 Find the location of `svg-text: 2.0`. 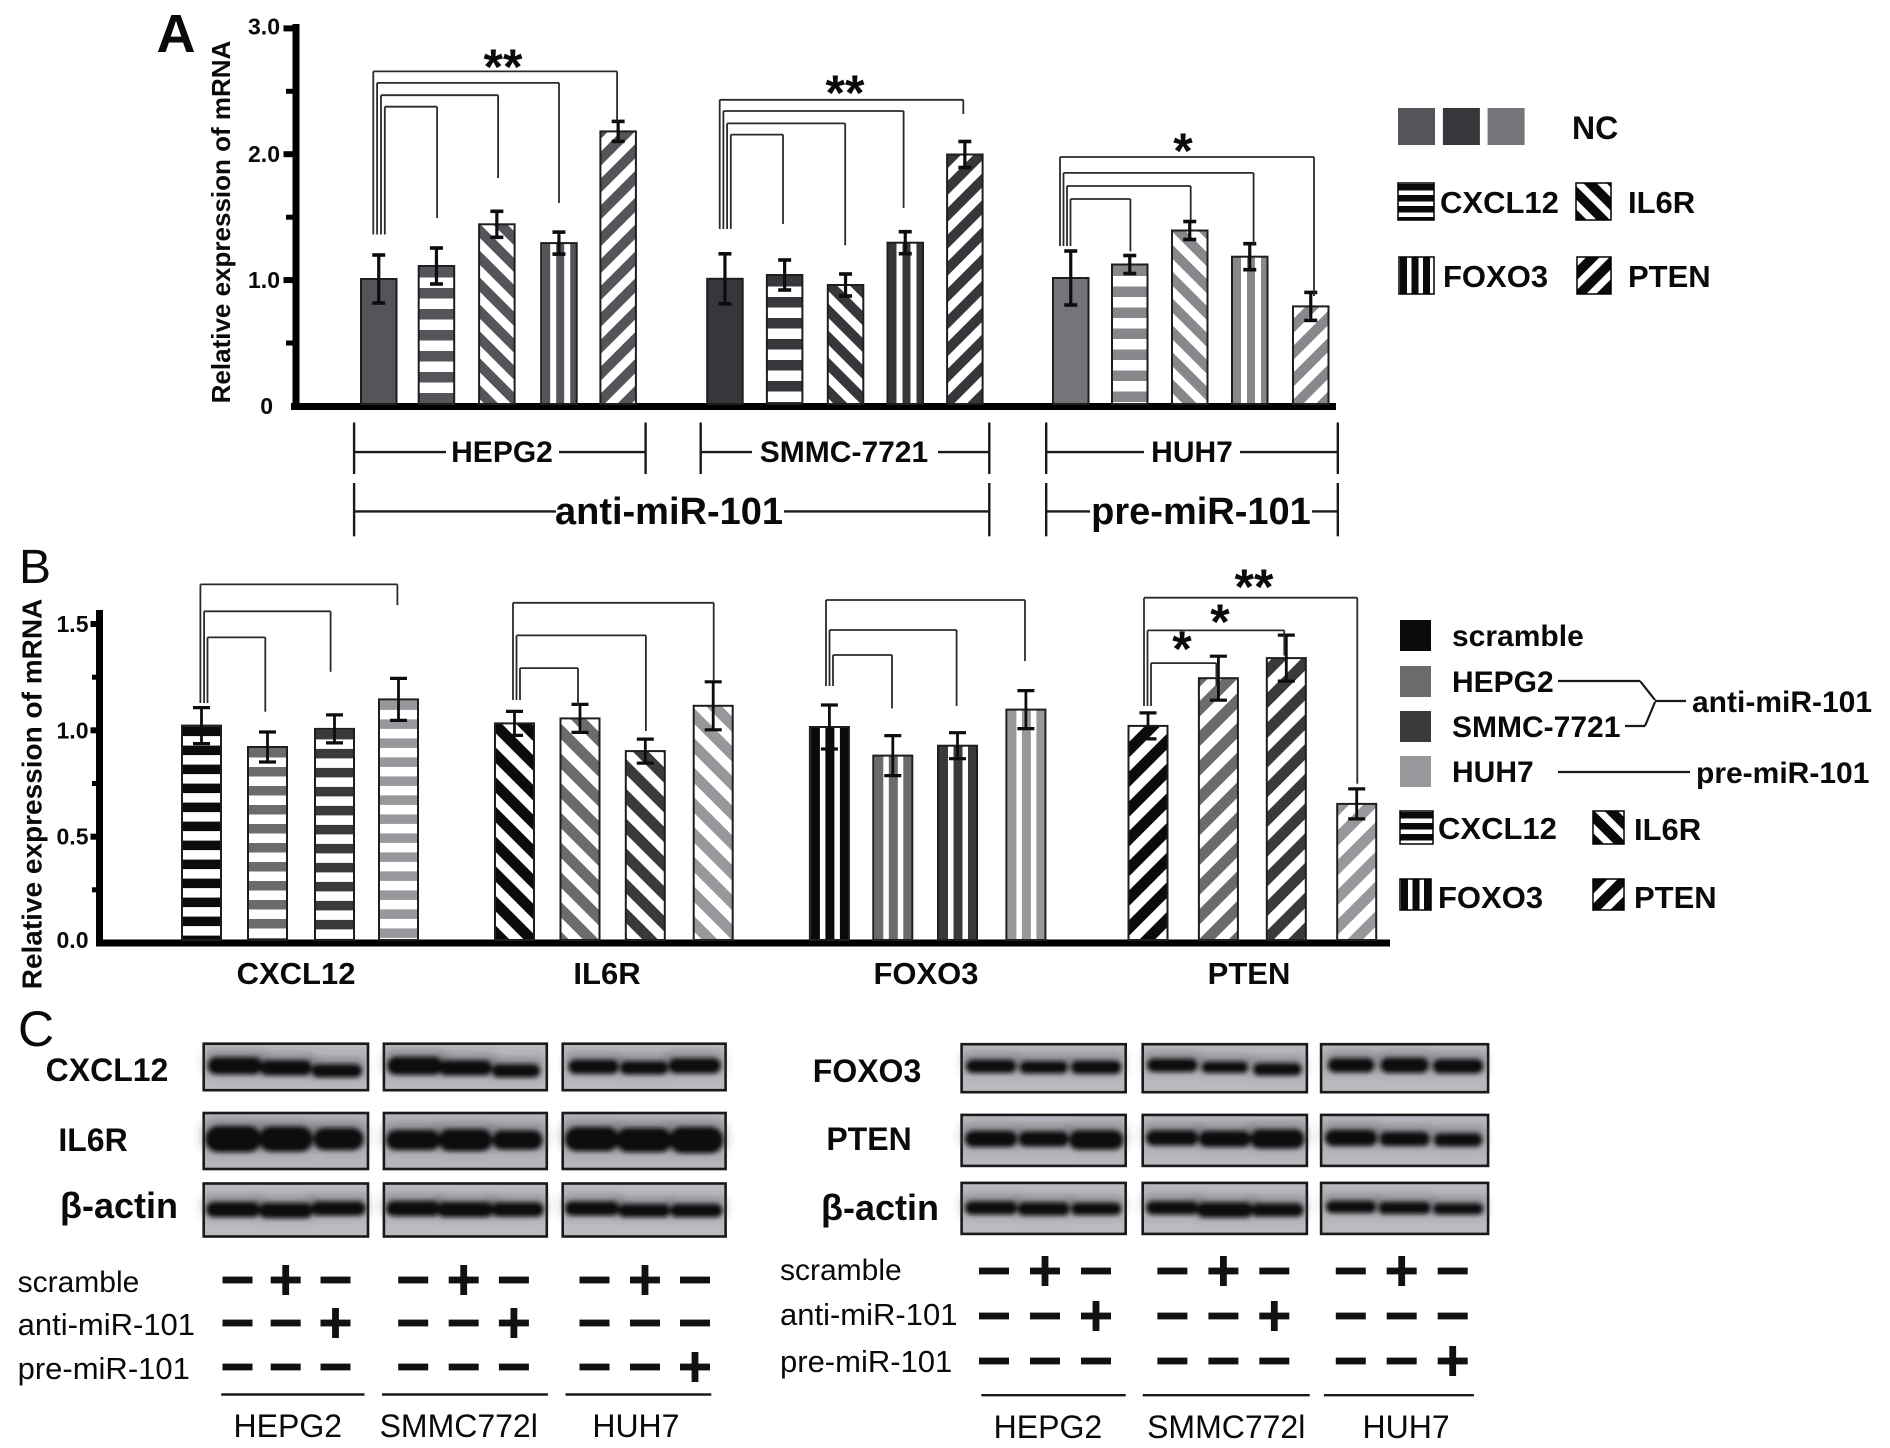

svg-text: 2.0 is located at coordinates (264, 154).